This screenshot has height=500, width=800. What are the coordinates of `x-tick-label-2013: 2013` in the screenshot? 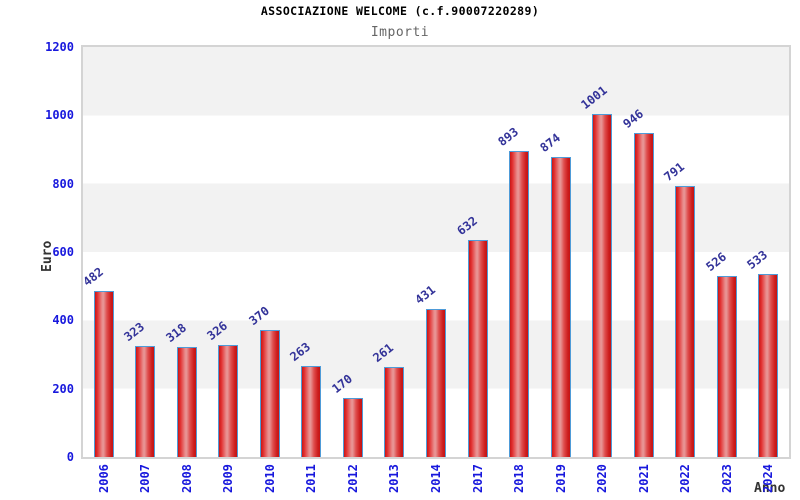 It's located at (394, 478).